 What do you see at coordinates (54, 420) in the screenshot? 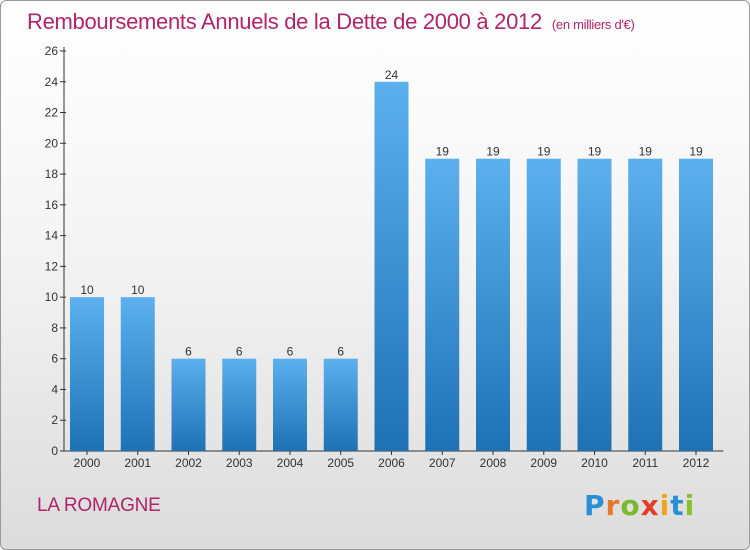
I see `y-tick-label: 2` at bounding box center [54, 420].